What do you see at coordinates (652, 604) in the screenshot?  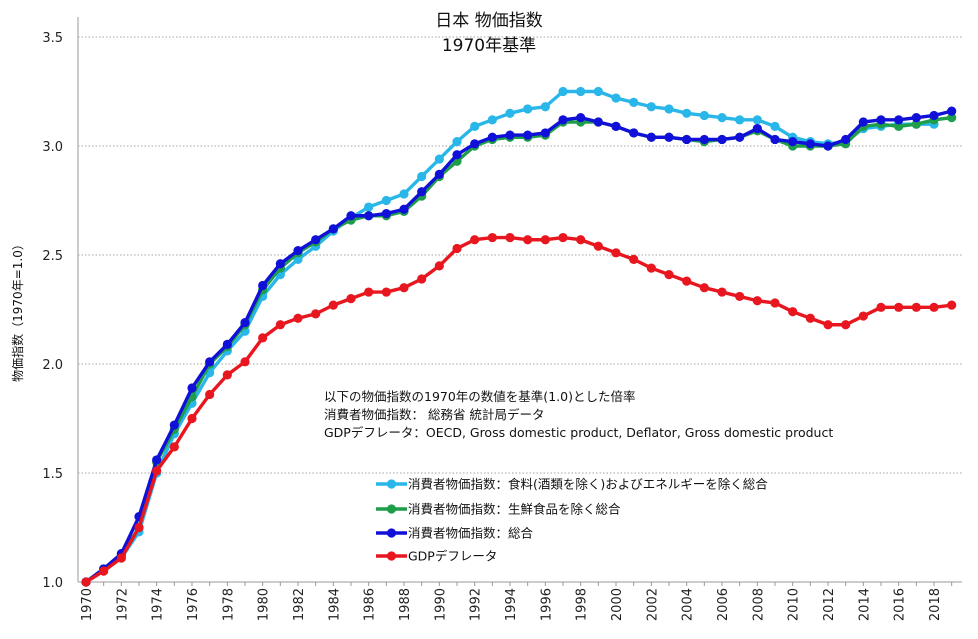 I see `x-tick-label: 2002` at bounding box center [652, 604].